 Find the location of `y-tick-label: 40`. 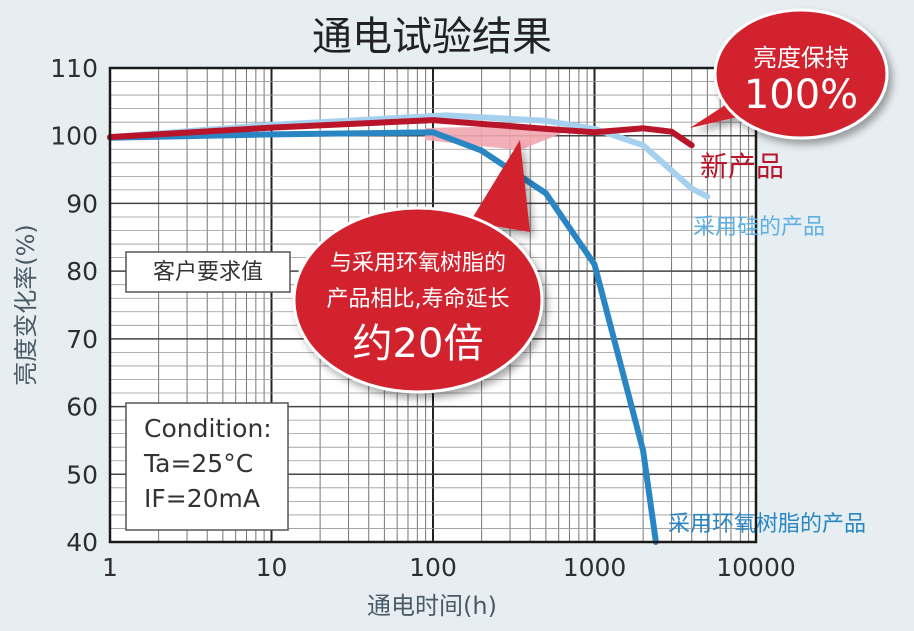

y-tick-label: 40 is located at coordinates (82, 542).